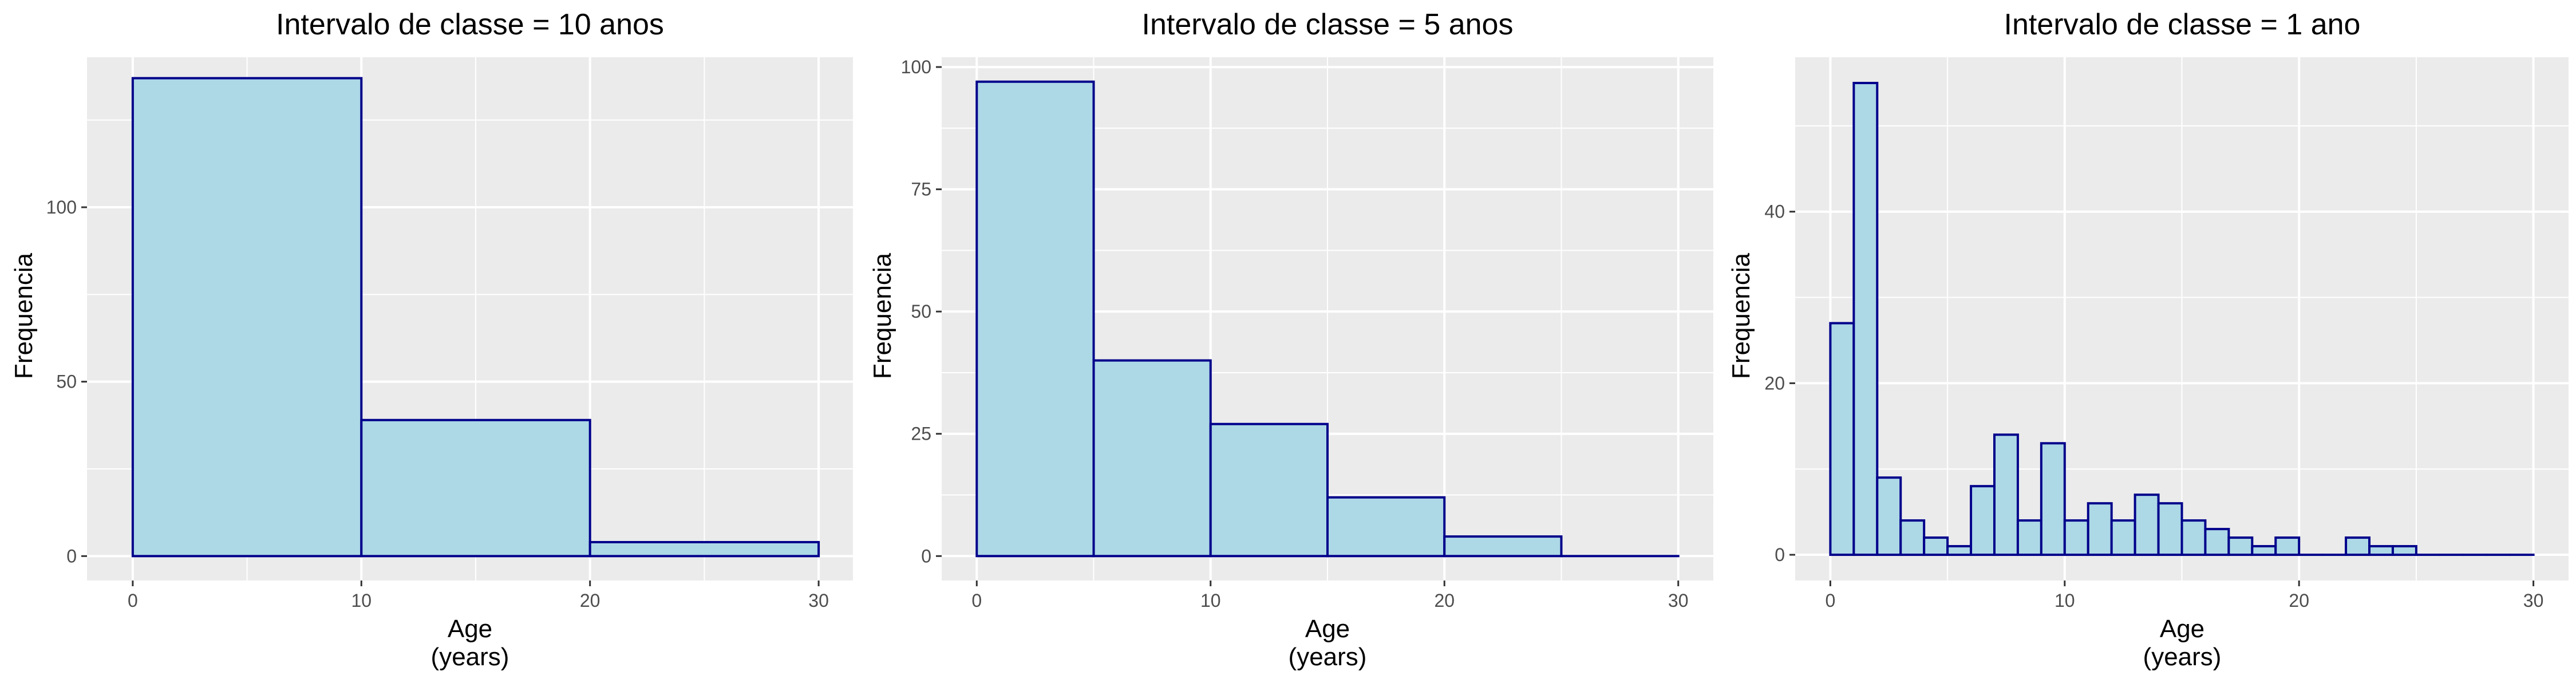 The width and height of the screenshot is (2576, 687). Describe the element at coordinates (1774, 212) in the screenshot. I see `y-tick-label: 40` at that location.